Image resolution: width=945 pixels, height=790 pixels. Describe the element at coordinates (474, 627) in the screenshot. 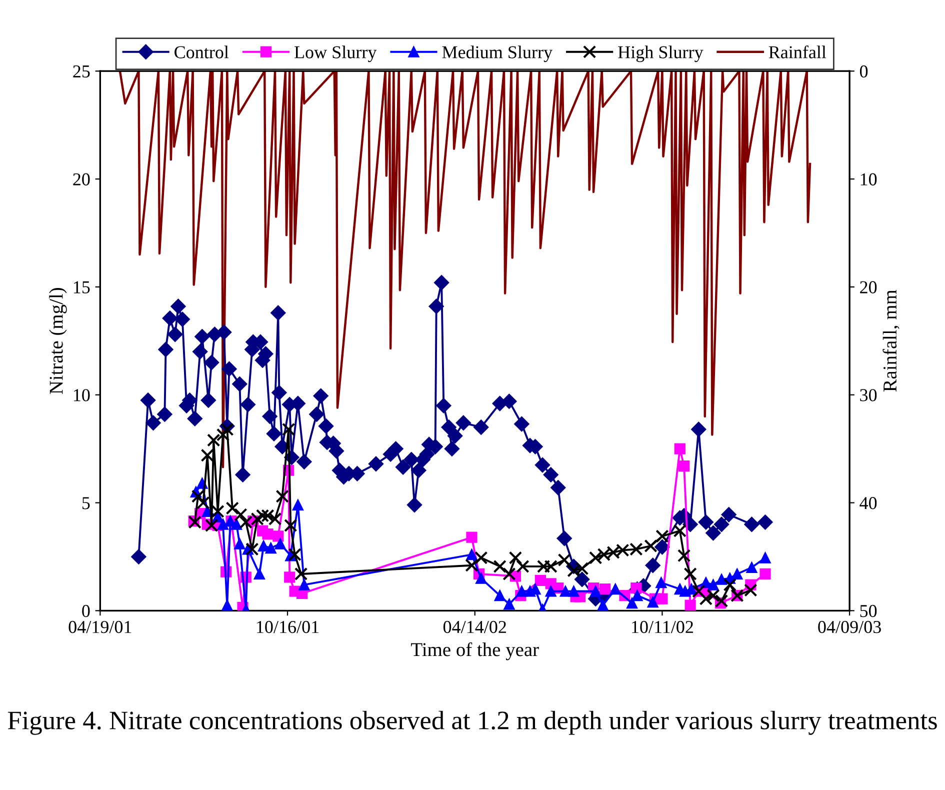

I see `x-tick-label: 04/14/02` at that location.